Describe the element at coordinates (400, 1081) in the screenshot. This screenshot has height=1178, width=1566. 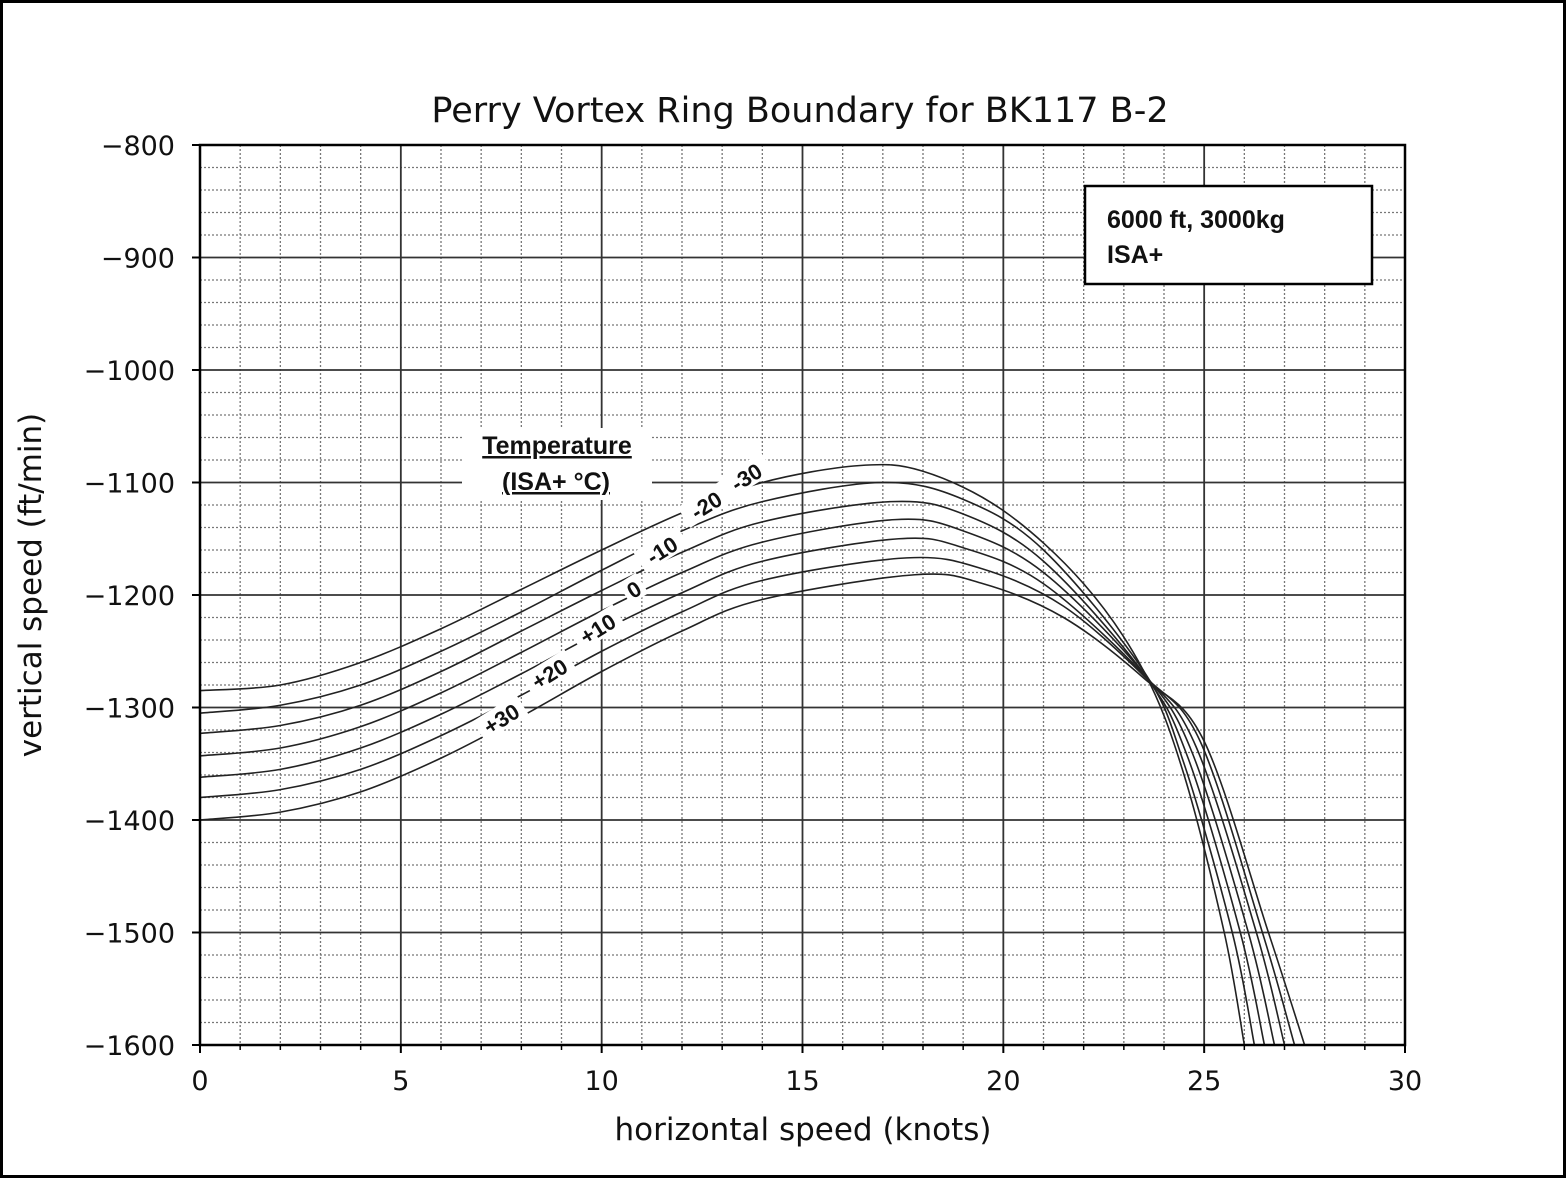
I see `x-tick-label: 5` at that location.